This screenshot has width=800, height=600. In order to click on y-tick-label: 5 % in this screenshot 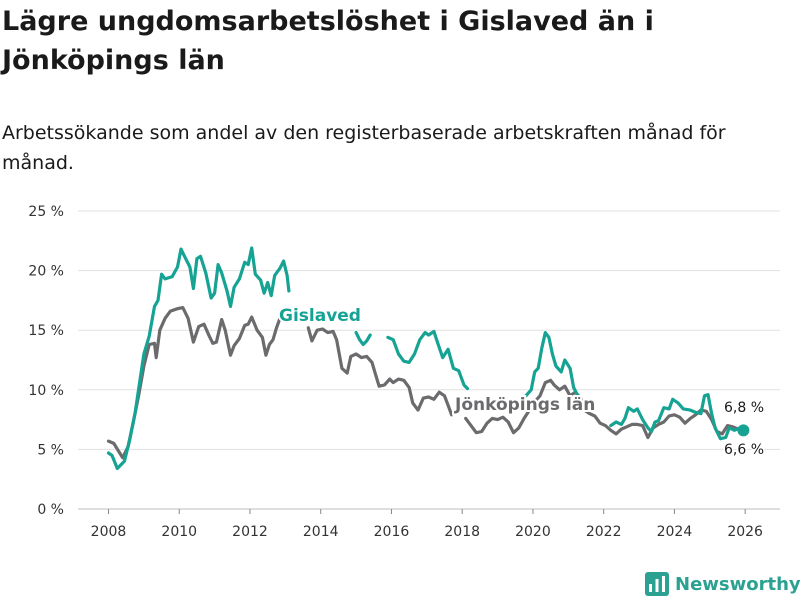, I will do `click(50, 450)`.